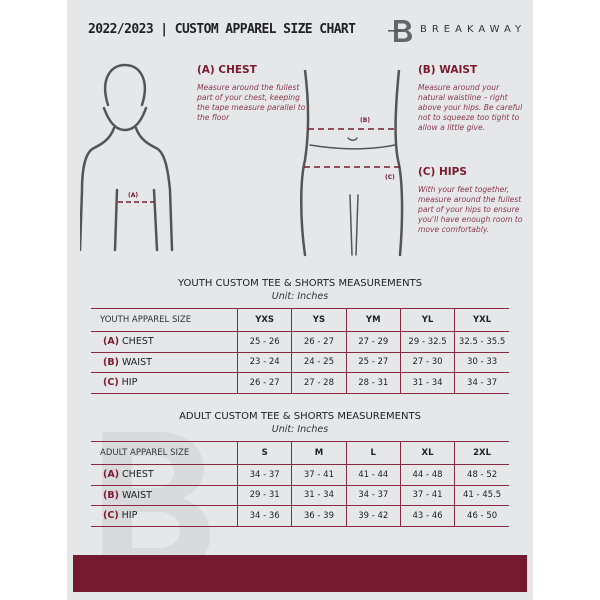 The image size is (600, 600). What do you see at coordinates (164, 453) in the screenshot?
I see `row-header: ADULT APPAREL SIZE` at bounding box center [164, 453].